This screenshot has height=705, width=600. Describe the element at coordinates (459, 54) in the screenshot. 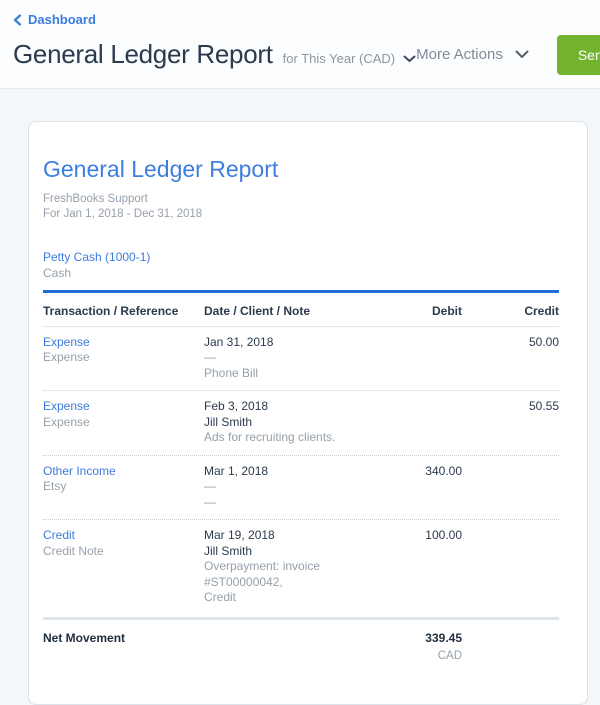

I see `more-actions-label: More Actions` at that location.